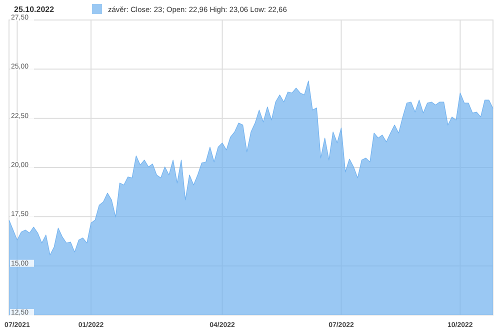 The width and height of the screenshot is (500, 330). I want to click on chart-title: 25.10.2022, so click(34, 9).